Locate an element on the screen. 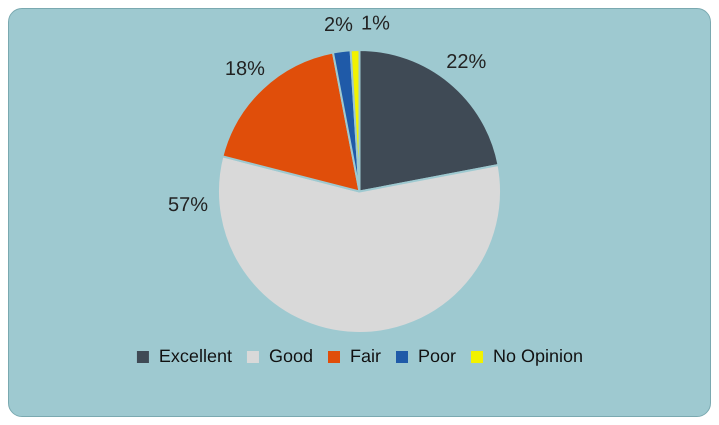  legend-label: Good is located at coordinates (291, 356).